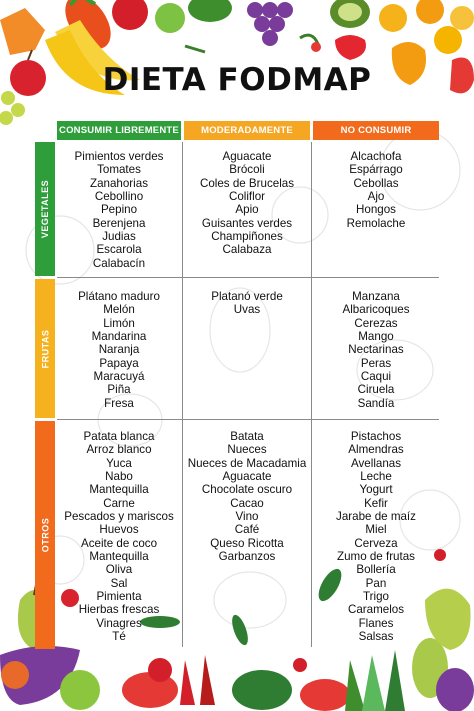 This screenshot has width=474, height=711. Describe the element at coordinates (237, 80) in the screenshot. I see `page-title: DIETA FODMAP` at that location.